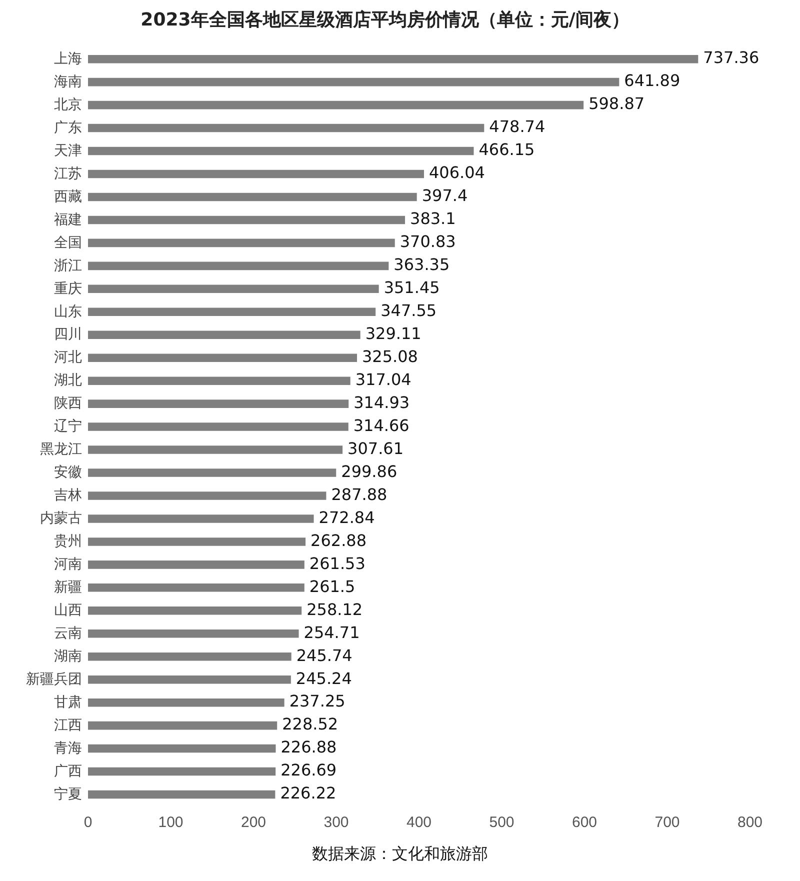  I want to click on data-label: 226.88, so click(308, 747).